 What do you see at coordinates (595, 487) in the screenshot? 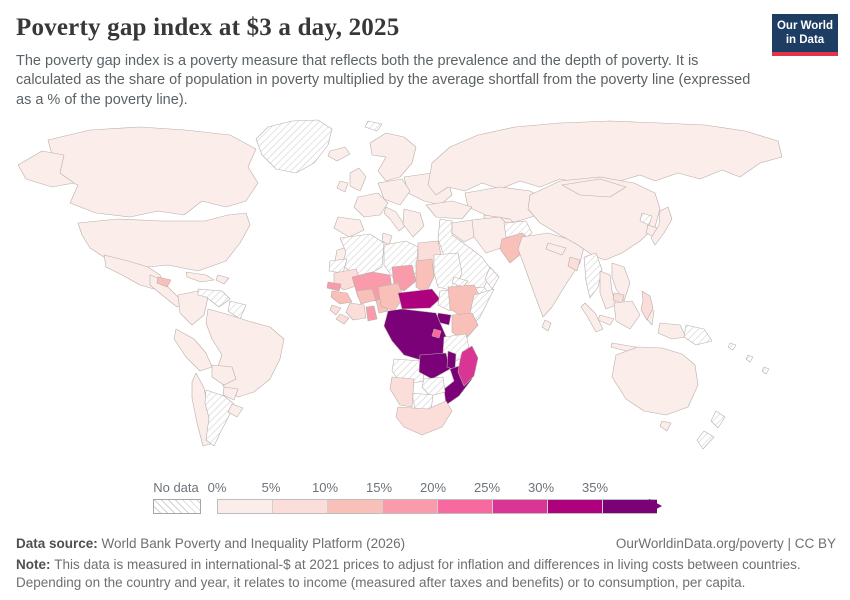
I see `legend-tick: 35%` at bounding box center [595, 487].